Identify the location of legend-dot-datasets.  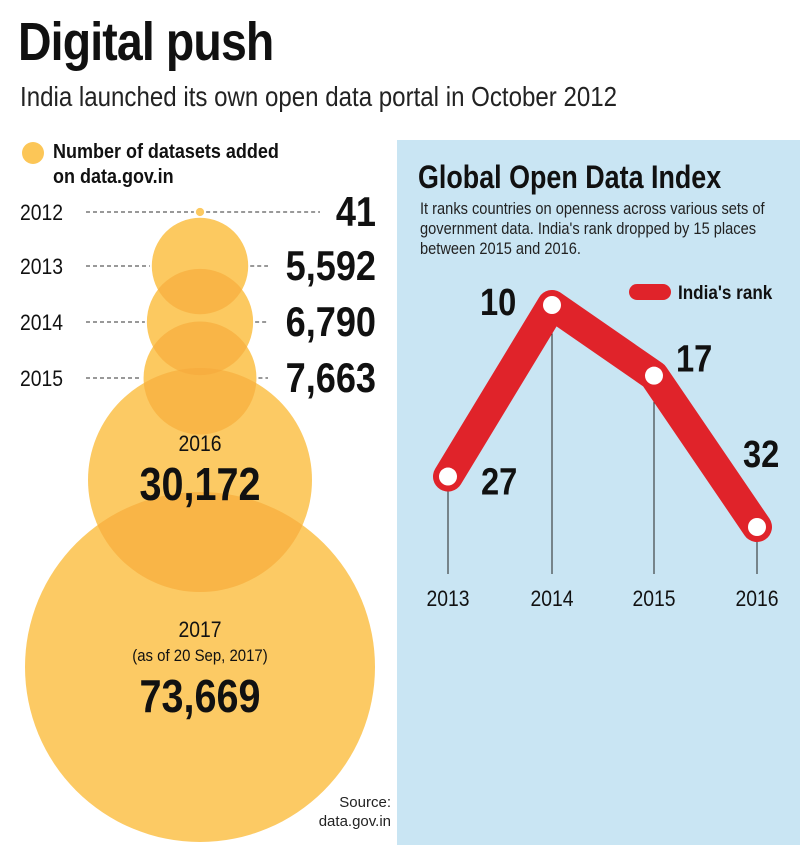
(33, 153).